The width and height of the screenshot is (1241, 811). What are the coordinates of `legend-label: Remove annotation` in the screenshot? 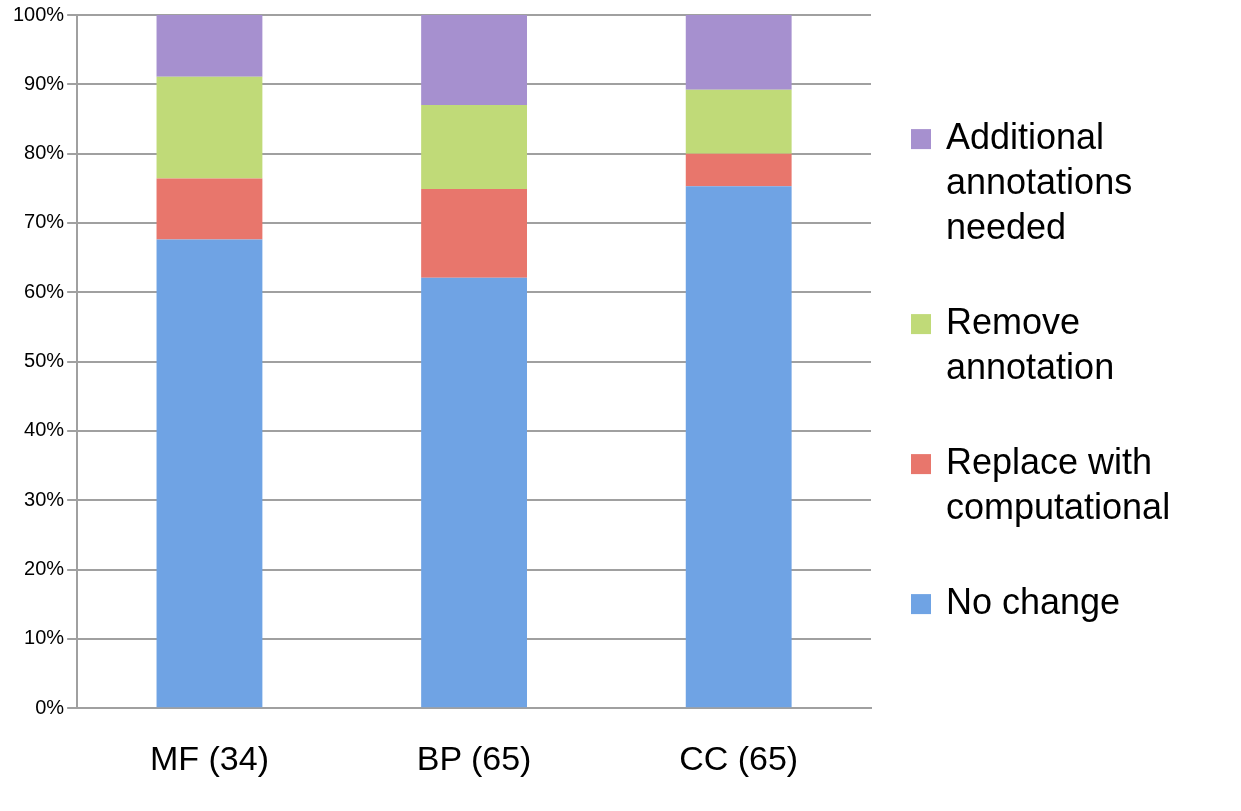 It's located at (1030, 344).